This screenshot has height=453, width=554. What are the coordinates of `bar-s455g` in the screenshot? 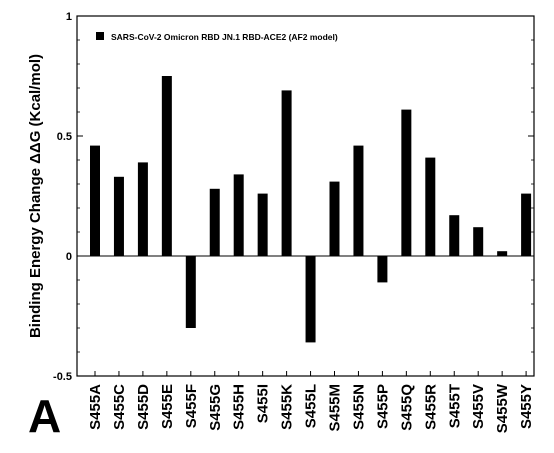 It's located at (214, 222).